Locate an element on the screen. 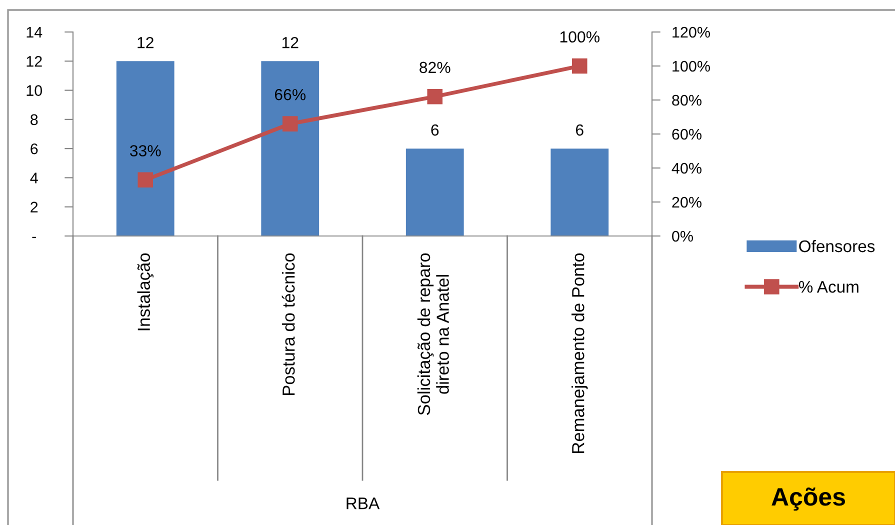  data-label: 33% is located at coordinates (145, 150).